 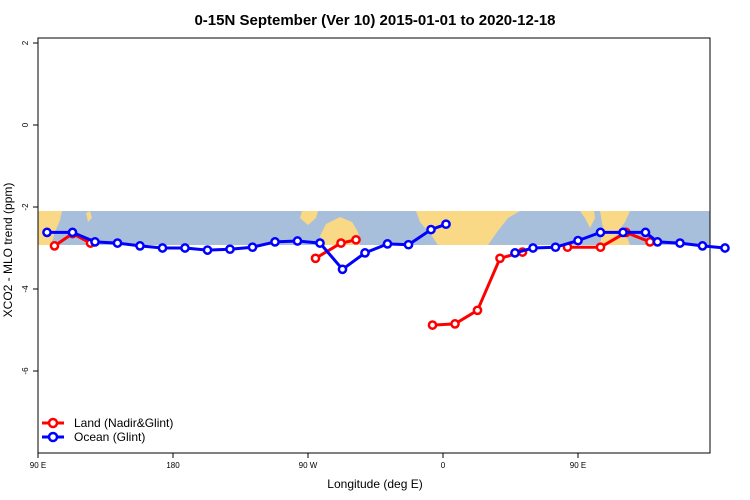 What do you see at coordinates (25, 371) in the screenshot?
I see `y-tick-label: -6` at bounding box center [25, 371].